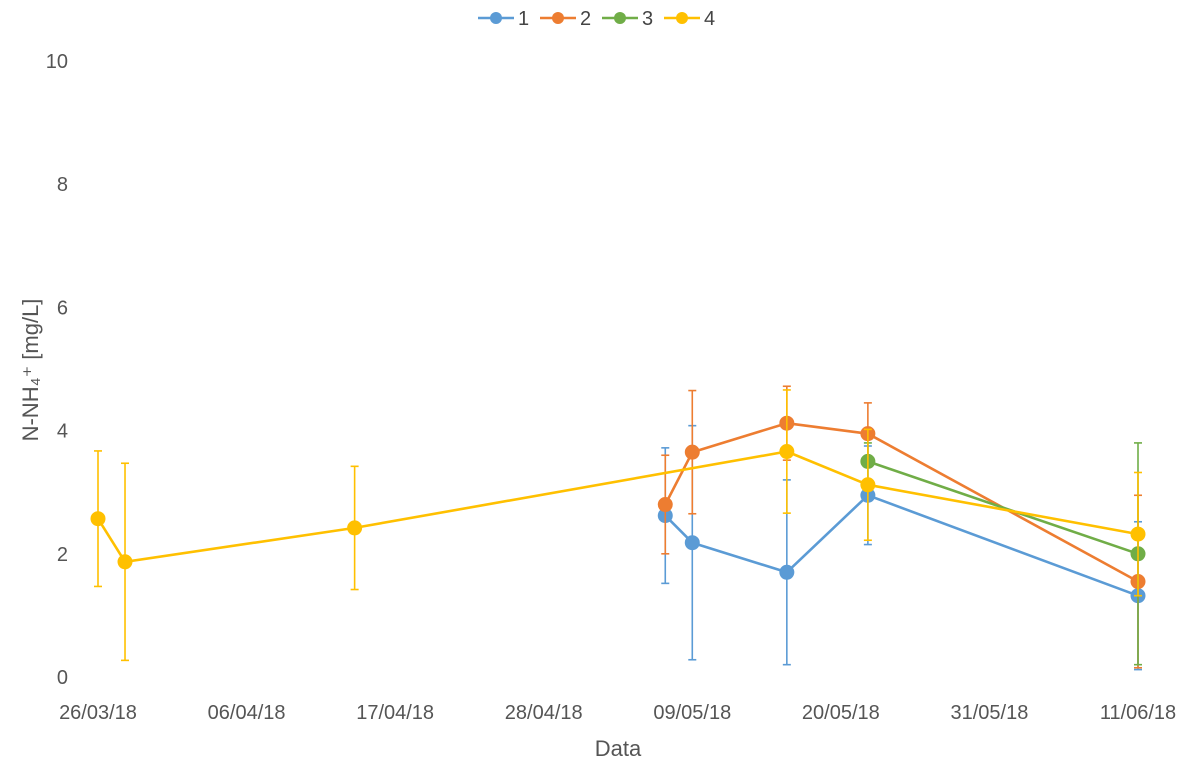 The image size is (1200, 766). What do you see at coordinates (565, 19) in the screenshot?
I see `legend-item-2: 2` at bounding box center [565, 19].